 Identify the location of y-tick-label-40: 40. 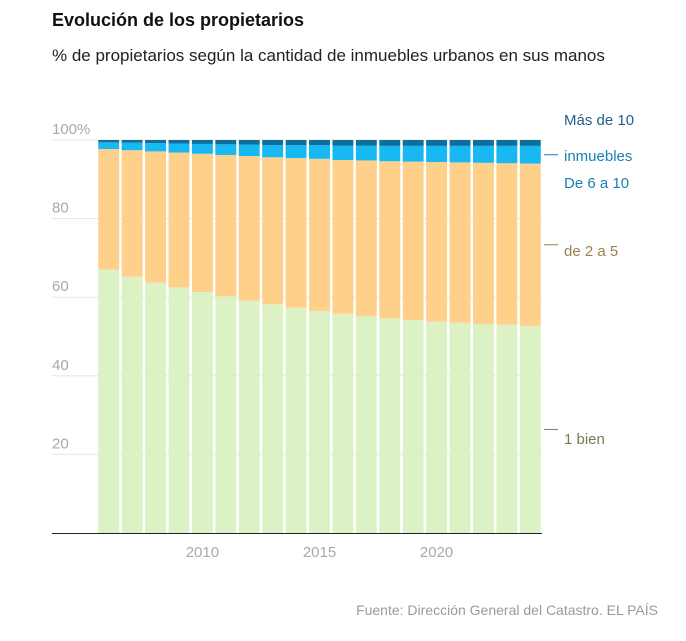
(60, 365).